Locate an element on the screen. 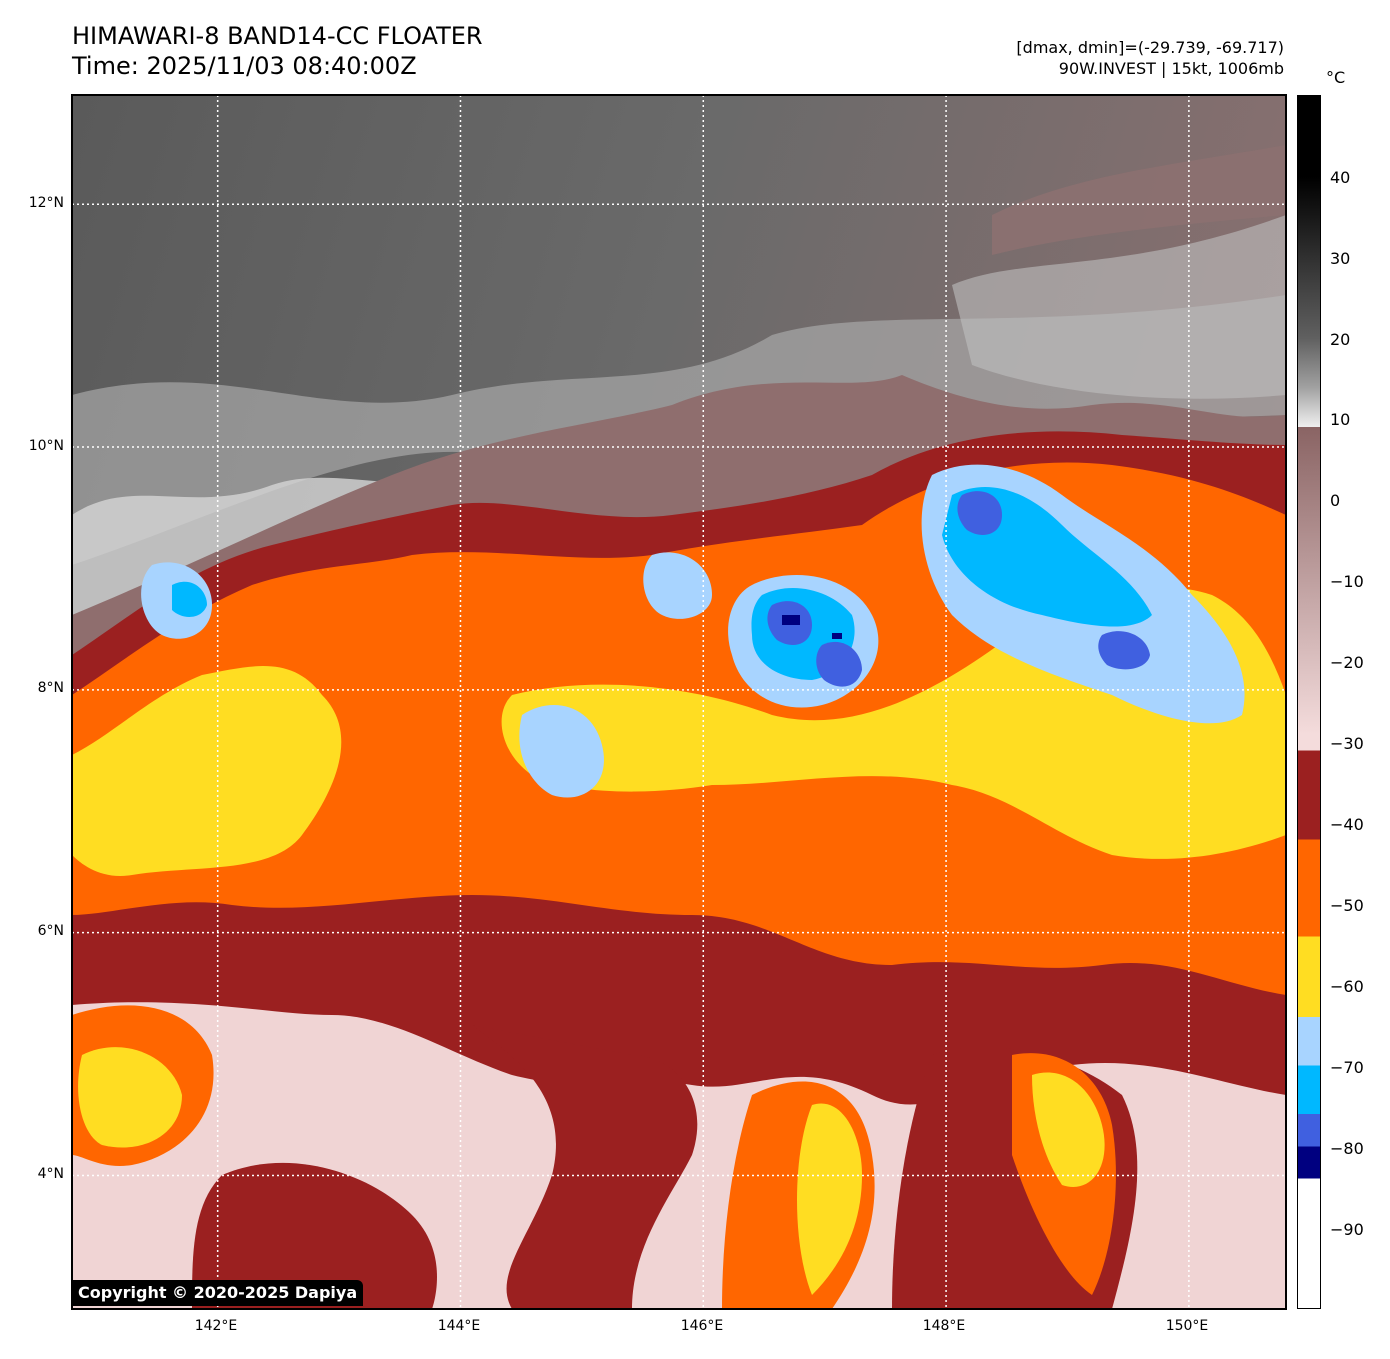  lat-label-4n: 4°N is located at coordinates (50, 1174).